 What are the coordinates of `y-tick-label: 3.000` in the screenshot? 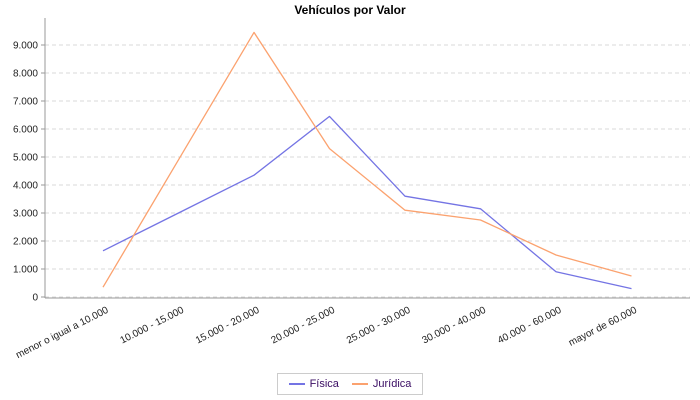 It's located at (25, 214).